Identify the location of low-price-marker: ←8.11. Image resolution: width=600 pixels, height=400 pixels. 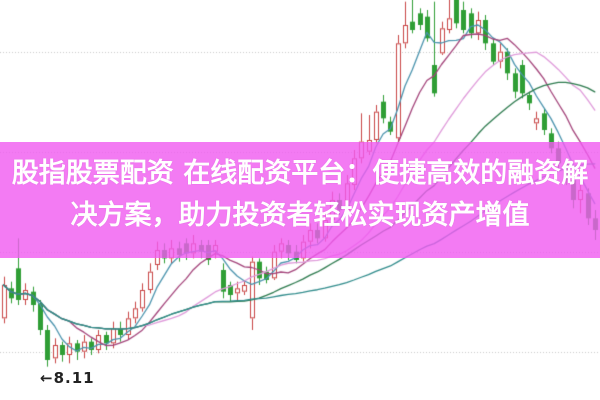
(67, 378).